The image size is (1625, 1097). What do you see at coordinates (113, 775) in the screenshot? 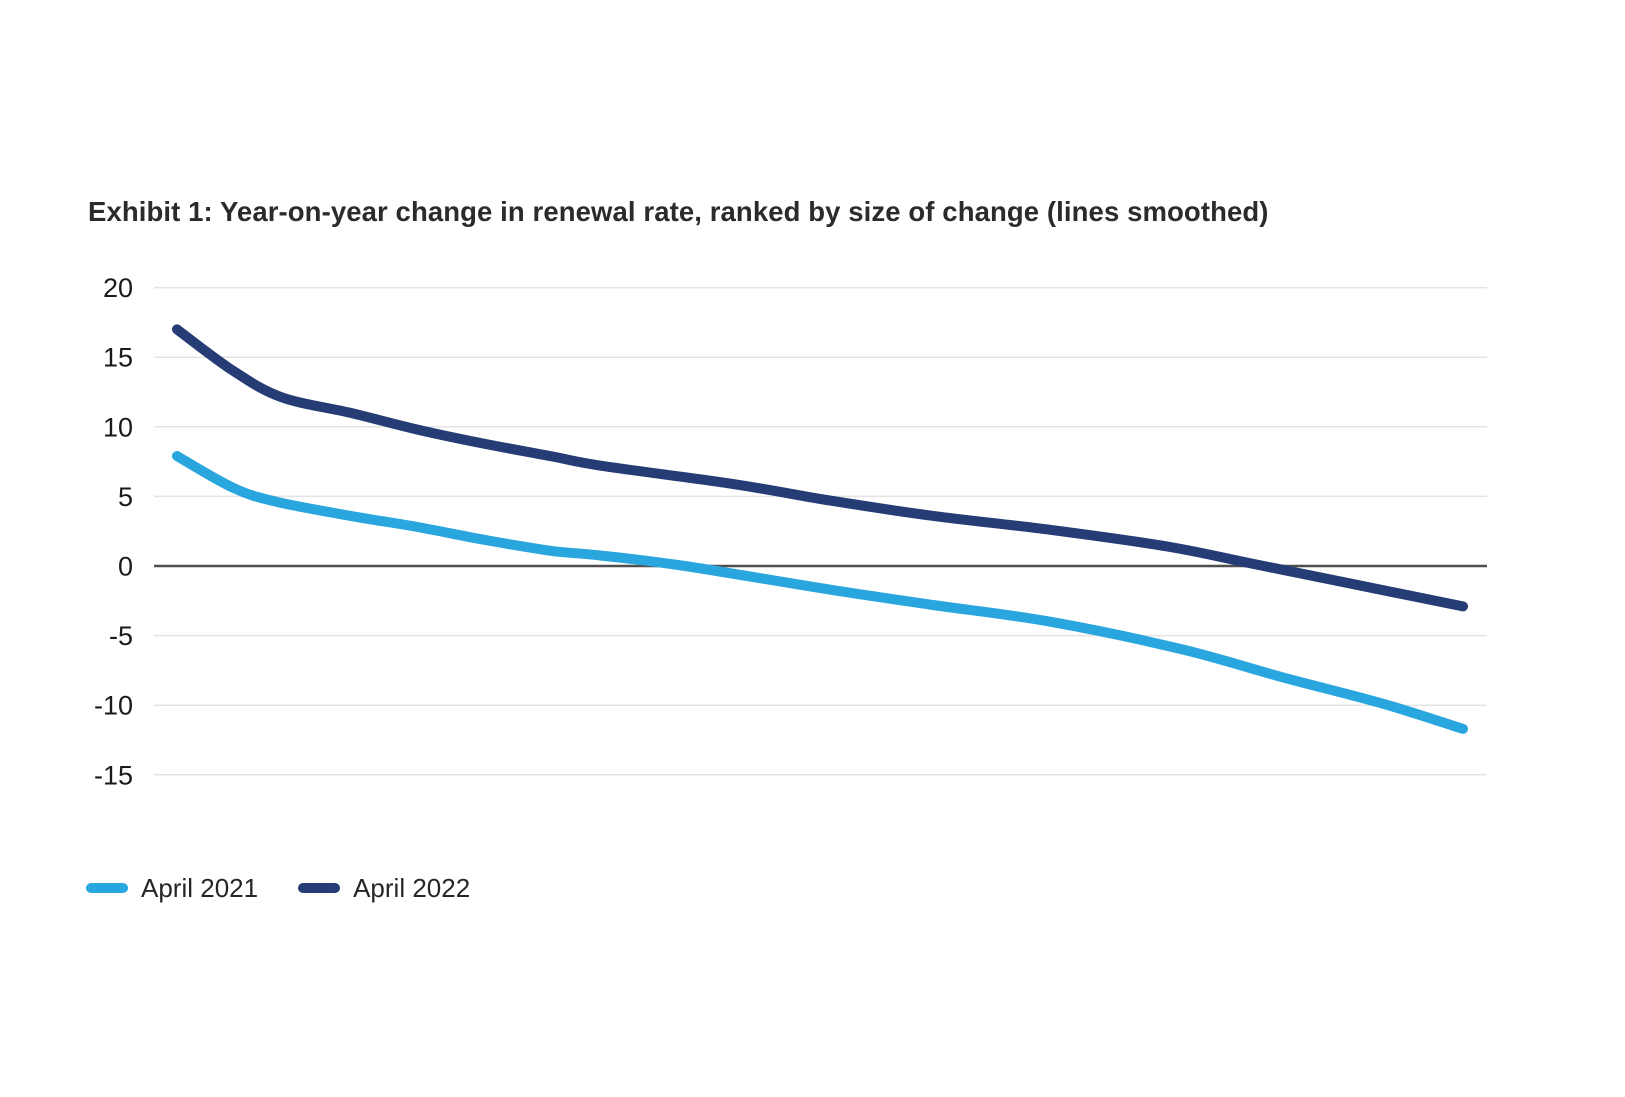
I see `y-tick-label--15: -15` at bounding box center [113, 775].